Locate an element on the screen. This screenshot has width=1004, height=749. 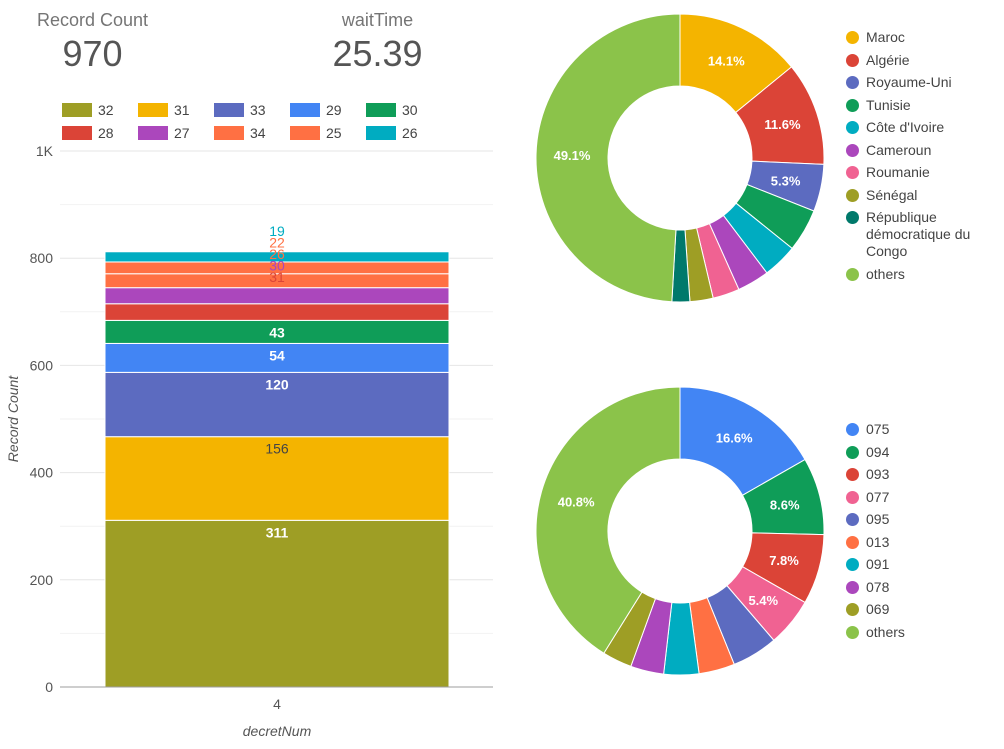
country-legend-label: Algérie is located at coordinates (888, 59).